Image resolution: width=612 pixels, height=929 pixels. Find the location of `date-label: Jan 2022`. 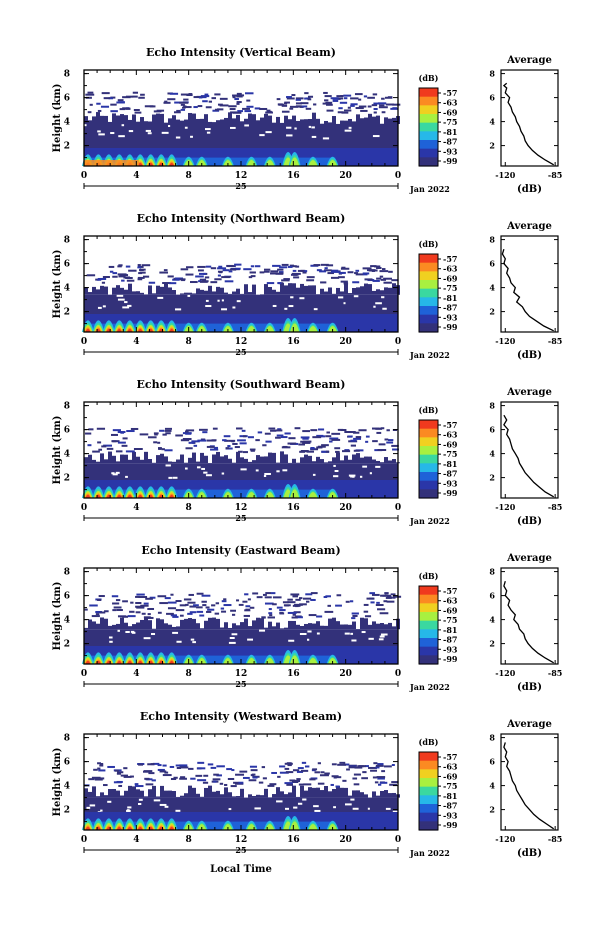

date-label: Jan 2022 is located at coordinates (429, 687).